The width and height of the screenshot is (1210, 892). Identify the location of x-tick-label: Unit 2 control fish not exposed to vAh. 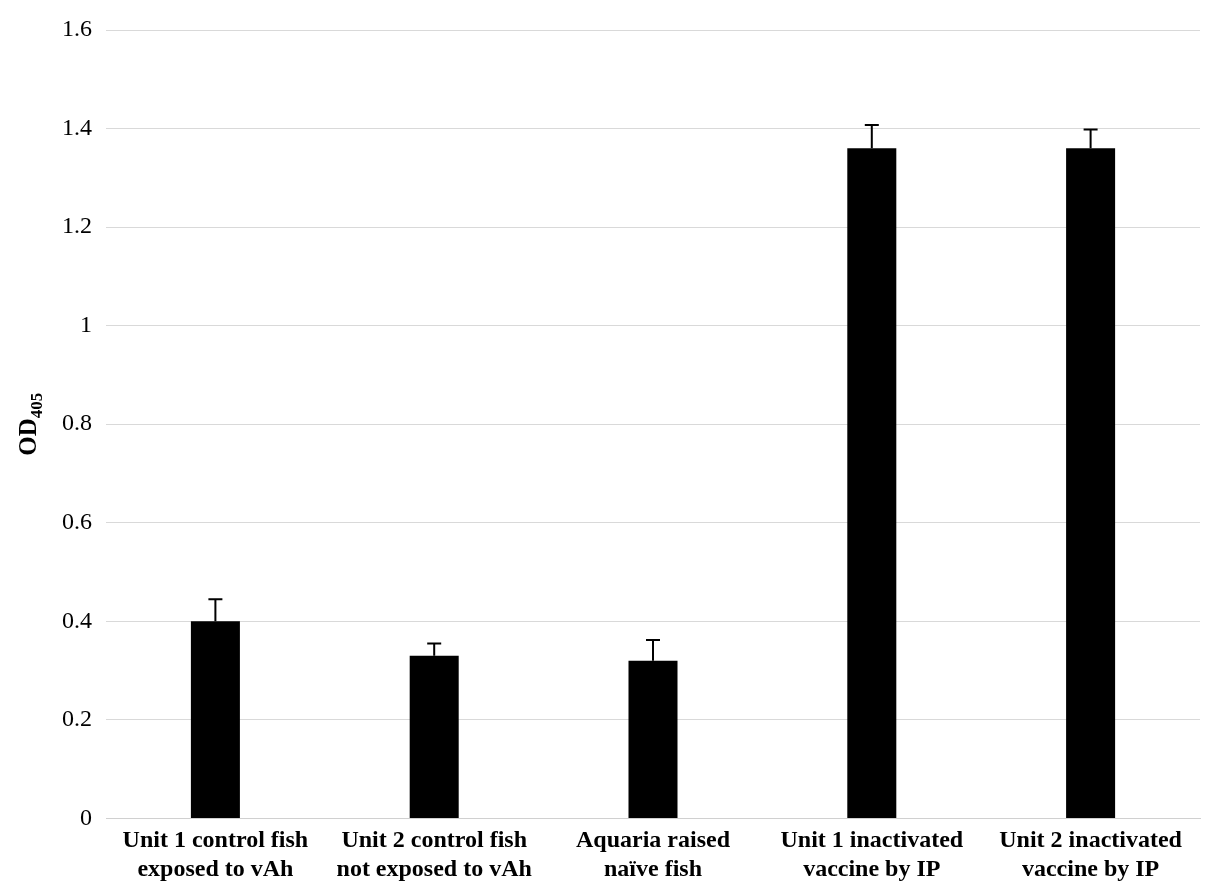
(434, 853).